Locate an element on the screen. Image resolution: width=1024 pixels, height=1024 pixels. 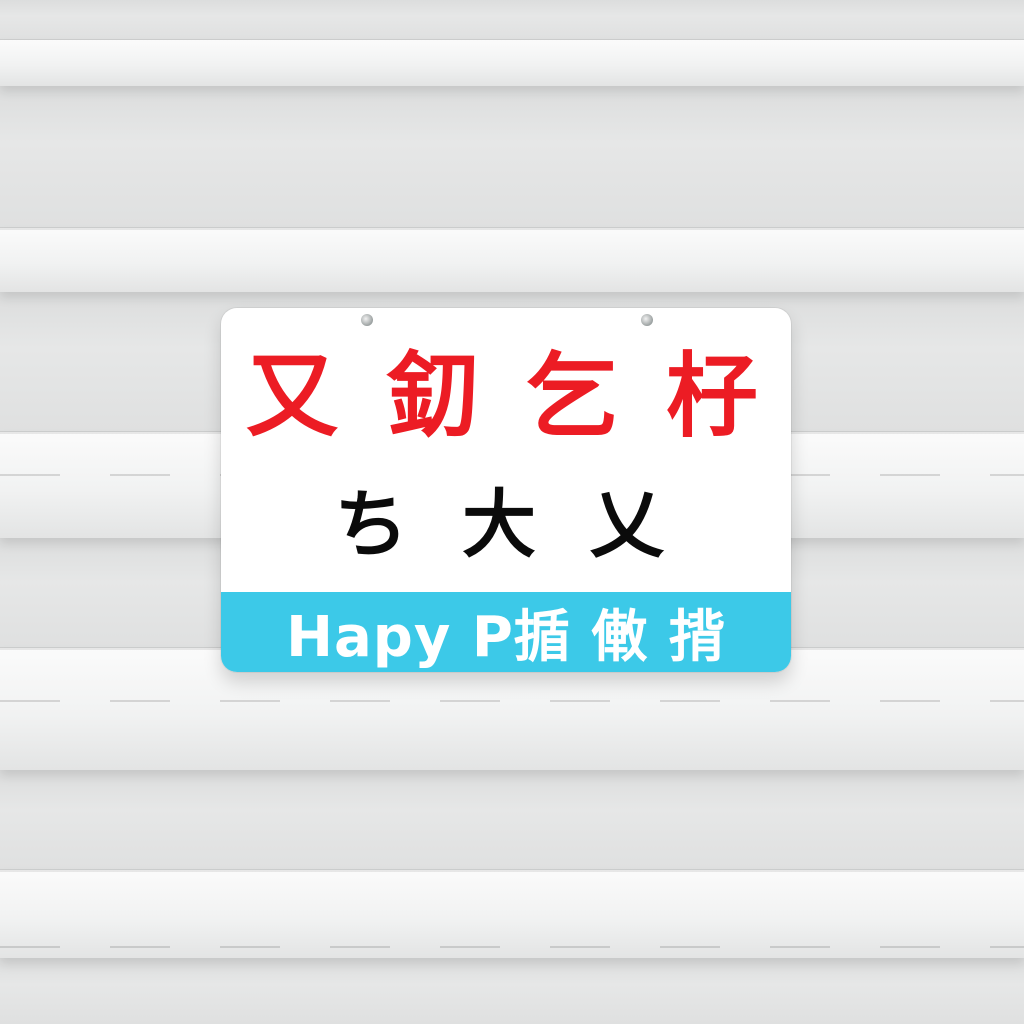
sign-subheading: ち 大 乂 is located at coordinates (506, 524).